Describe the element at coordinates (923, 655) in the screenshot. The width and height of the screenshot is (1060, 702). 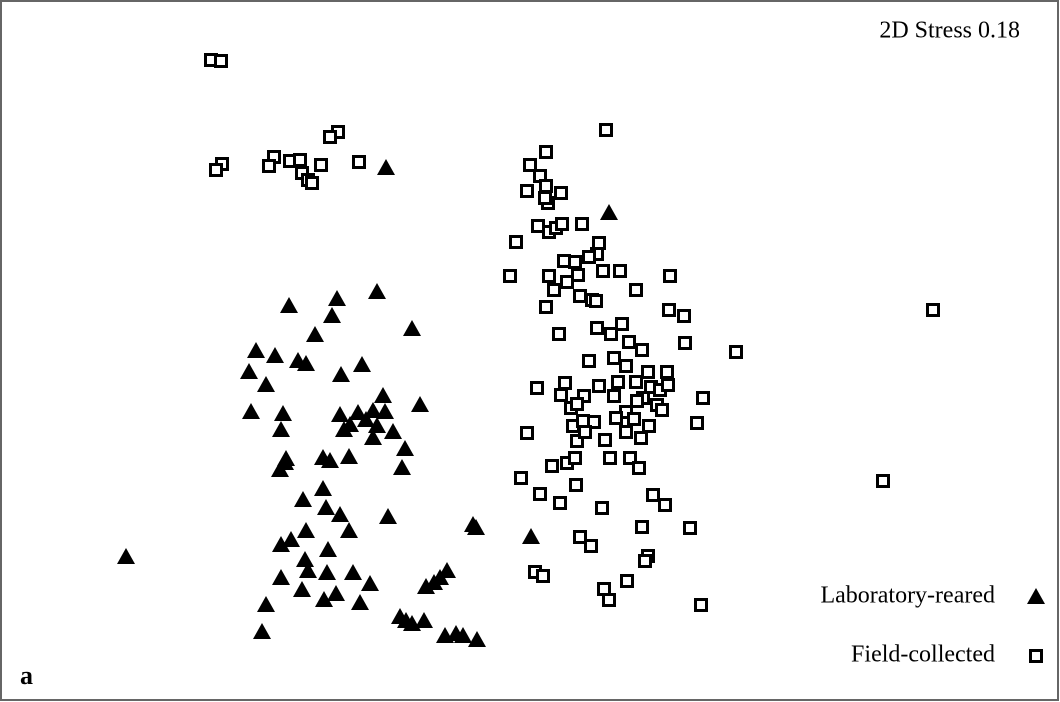
I see `legend-label: Field-collected` at that location.